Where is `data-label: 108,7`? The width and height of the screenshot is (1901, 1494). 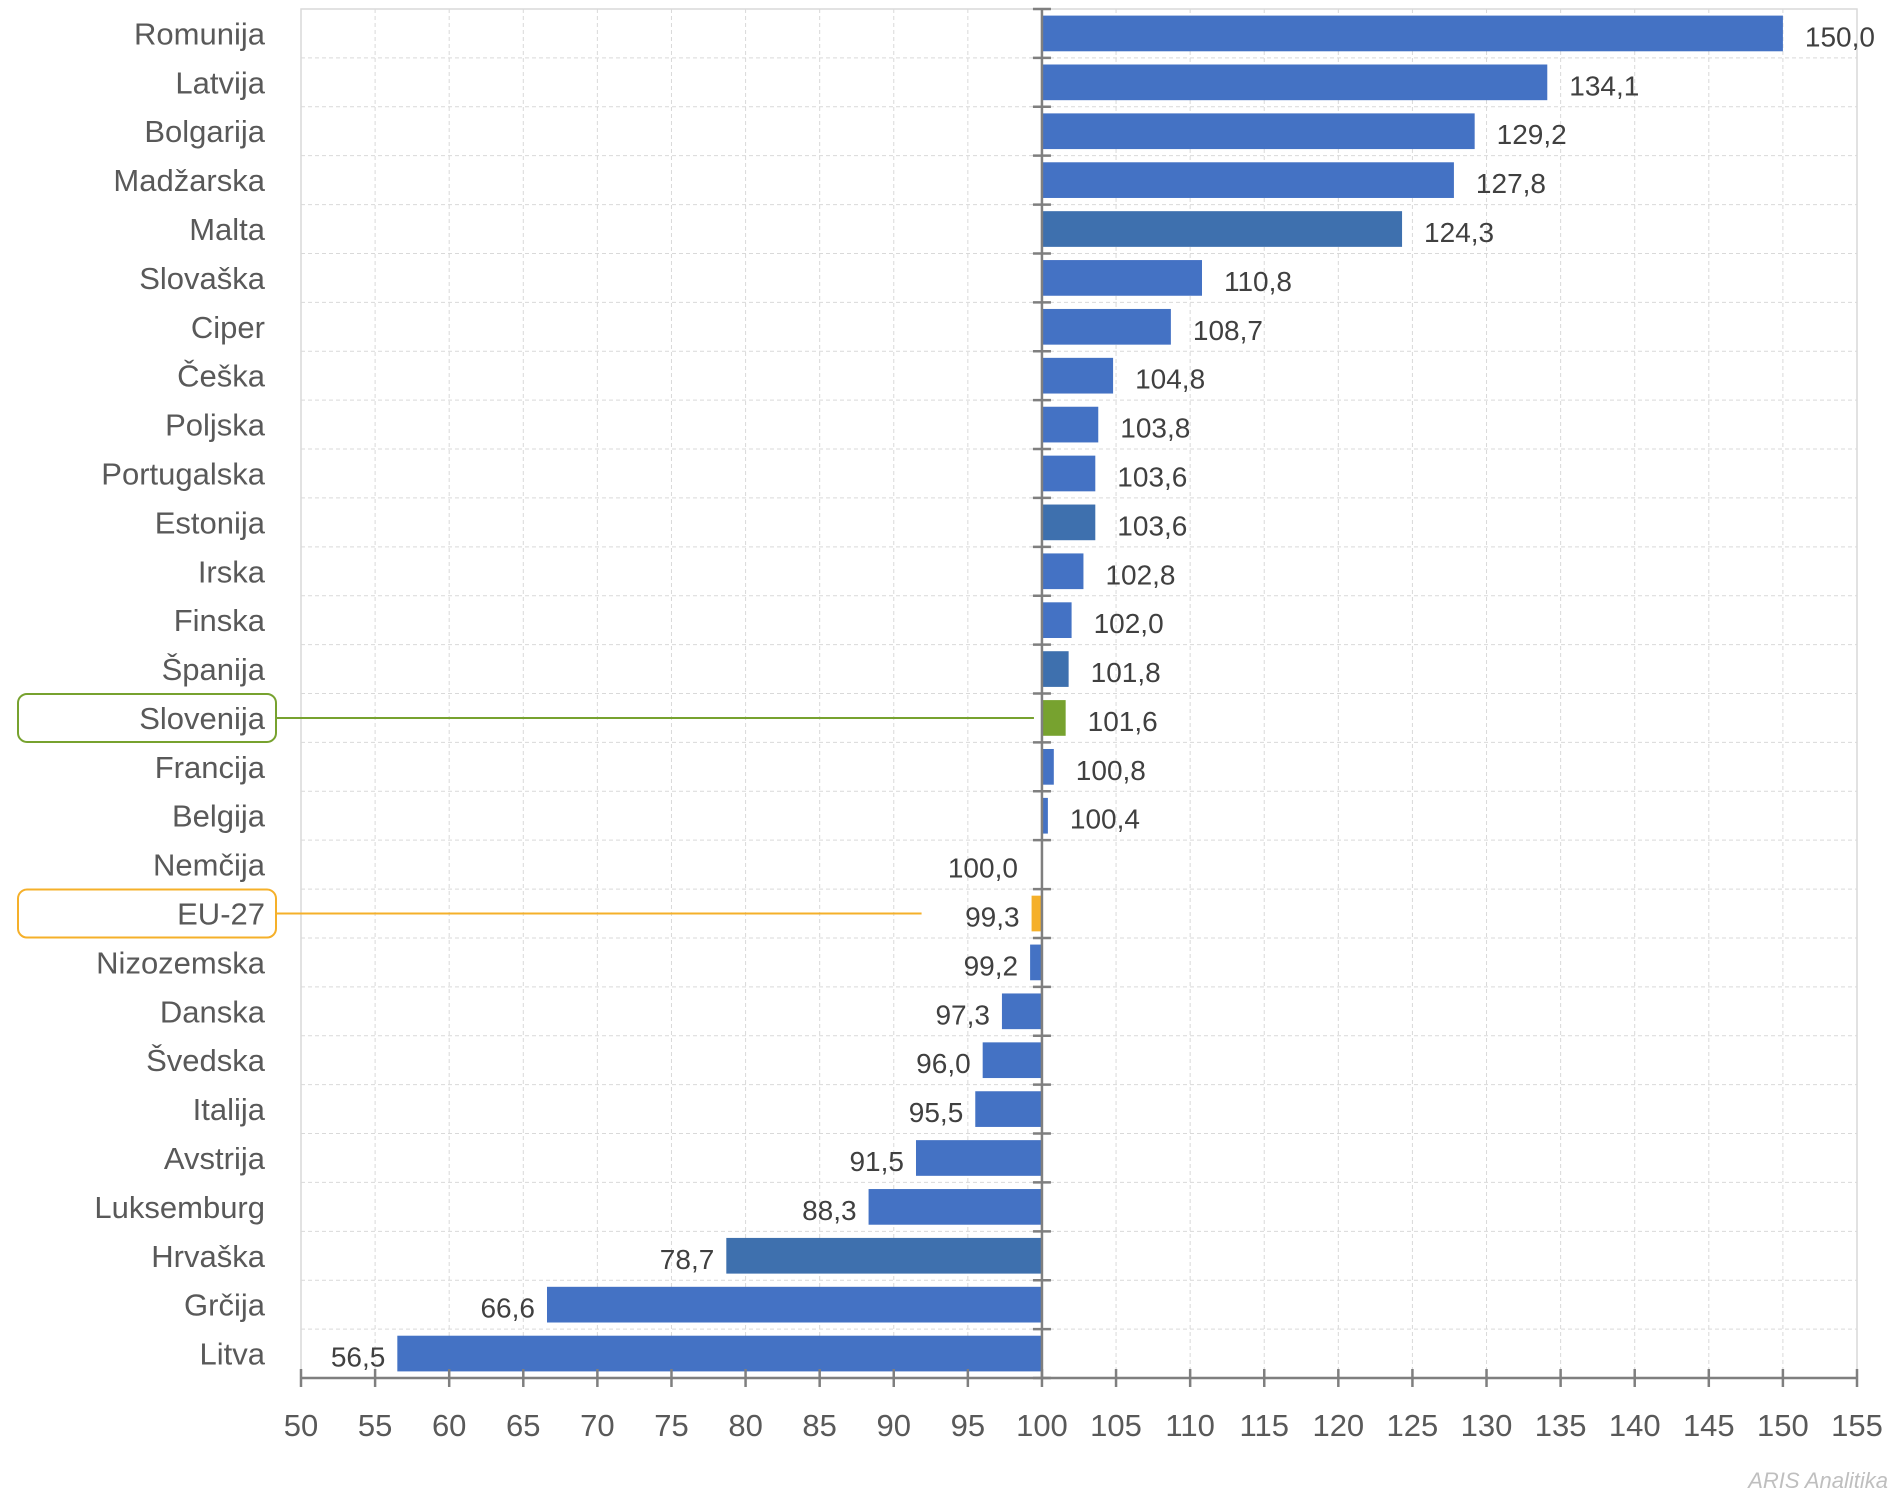
data-label: 108,7 is located at coordinates (1228, 330).